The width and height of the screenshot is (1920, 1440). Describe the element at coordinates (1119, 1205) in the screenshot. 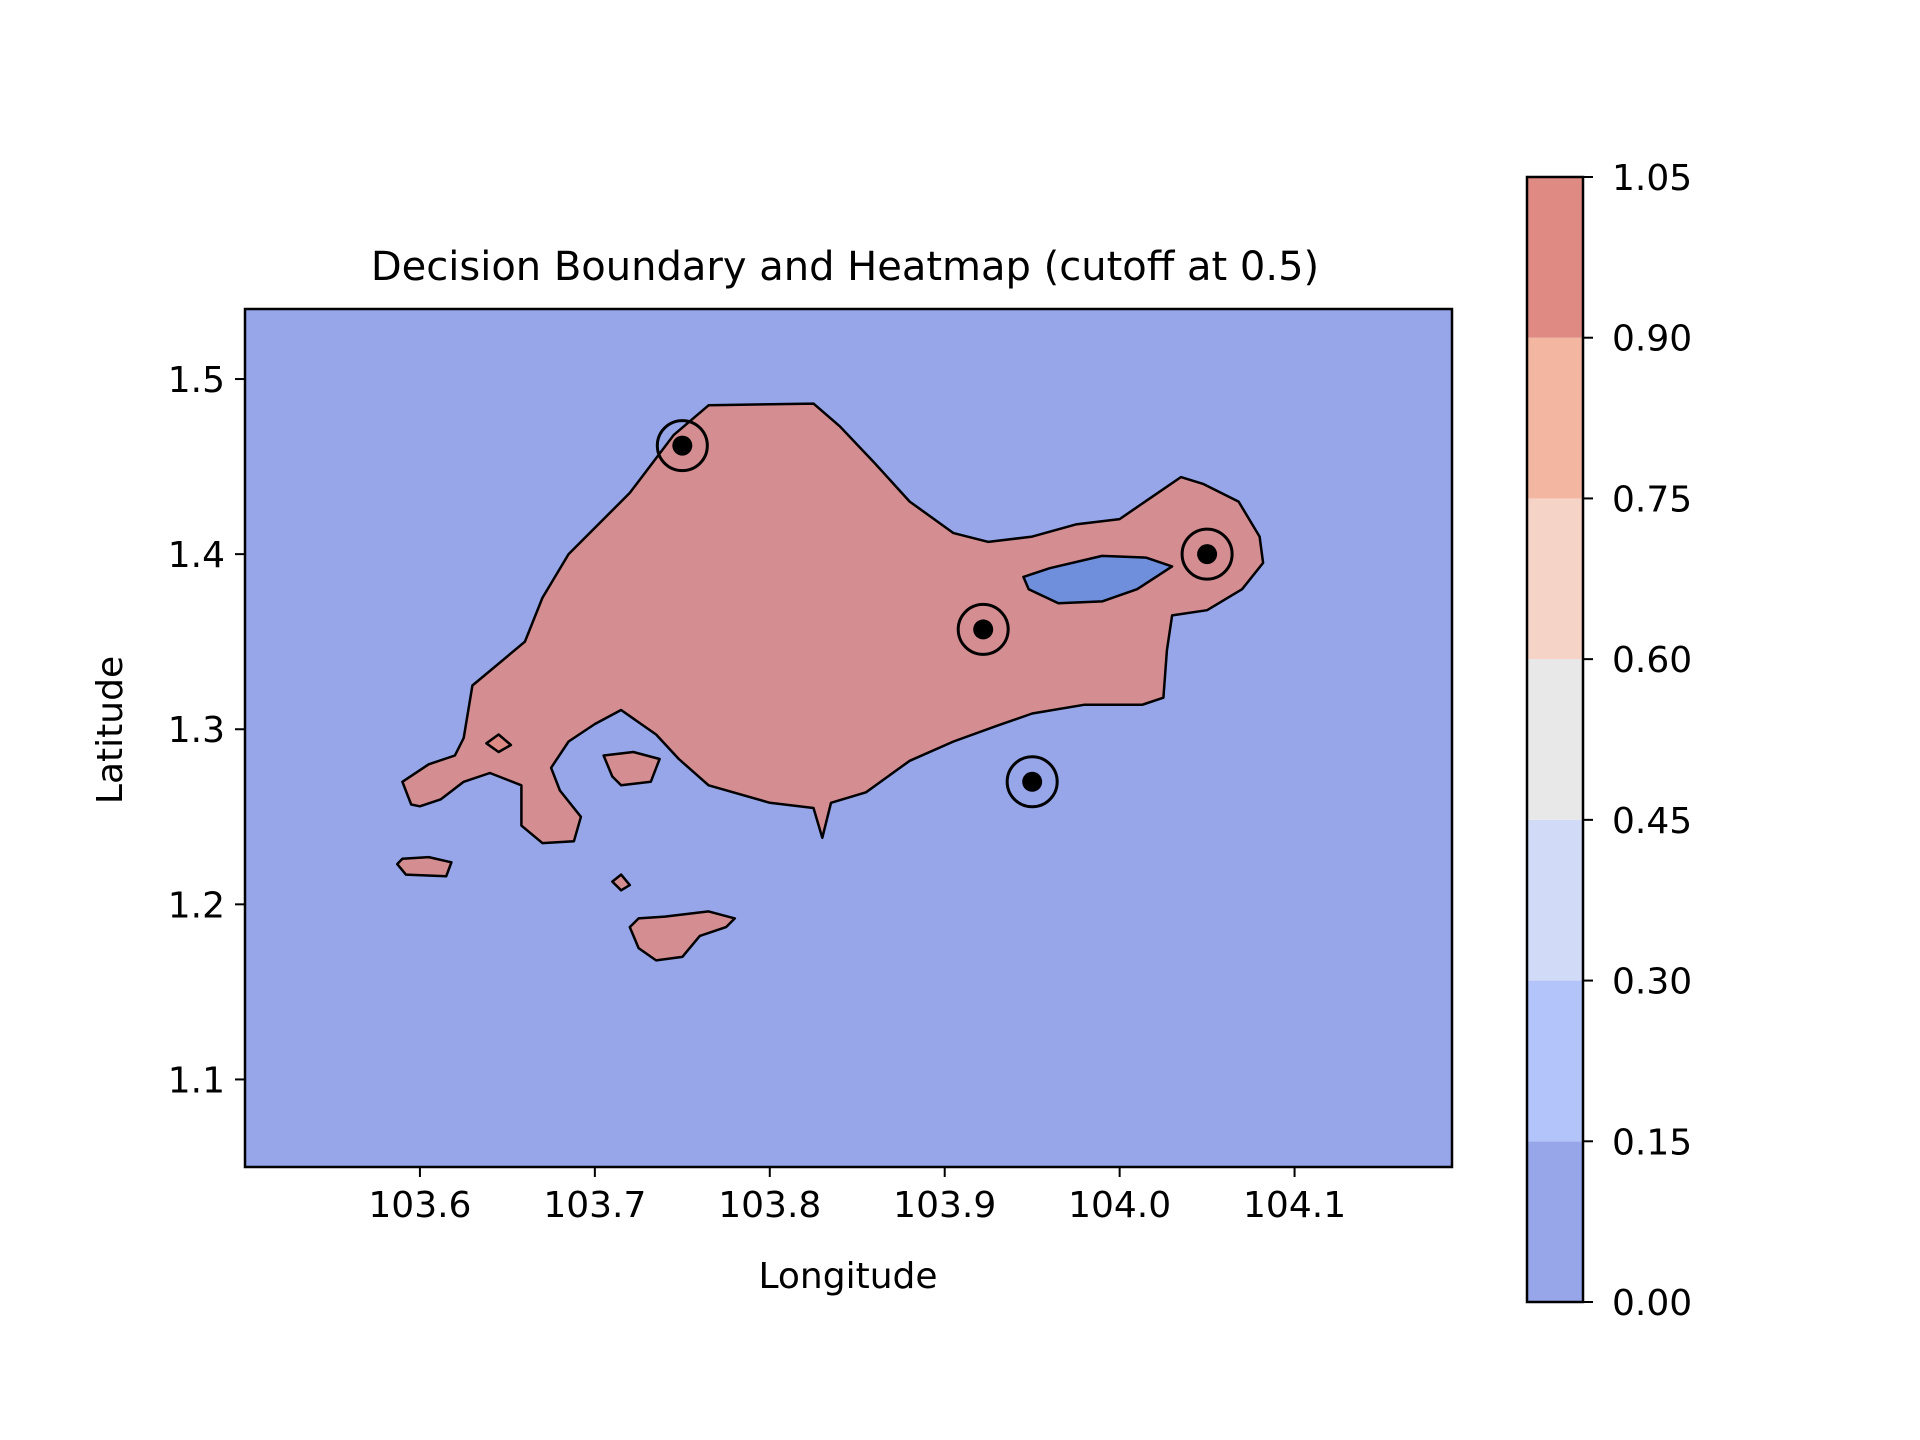

I see `x-tick-label: 104.0` at that location.